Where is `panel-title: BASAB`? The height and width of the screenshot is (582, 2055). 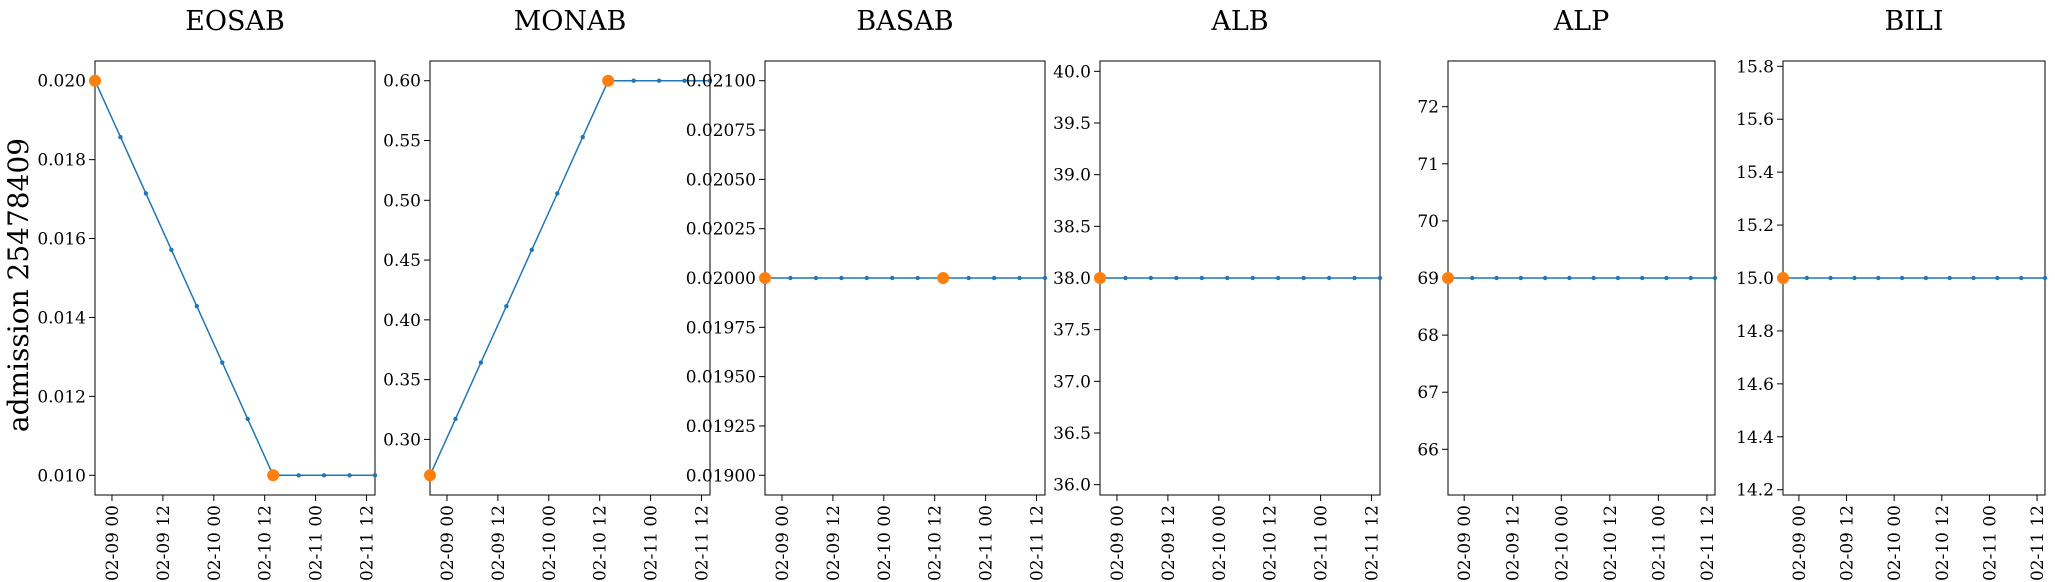
panel-title: BASAB is located at coordinates (904, 21).